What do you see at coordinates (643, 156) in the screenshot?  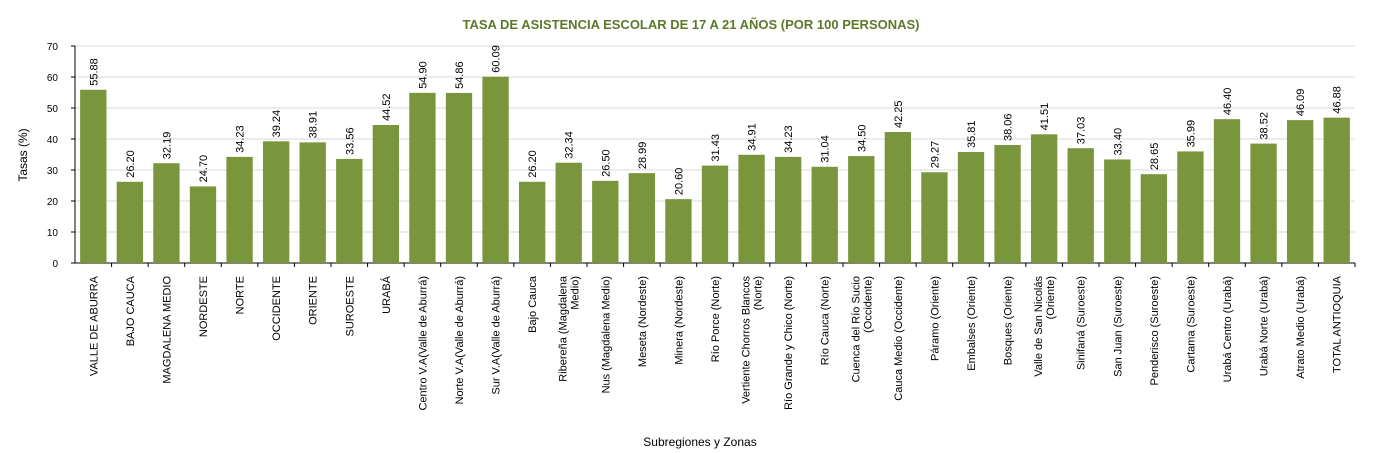 I see `data-label: 28.99` at bounding box center [643, 156].